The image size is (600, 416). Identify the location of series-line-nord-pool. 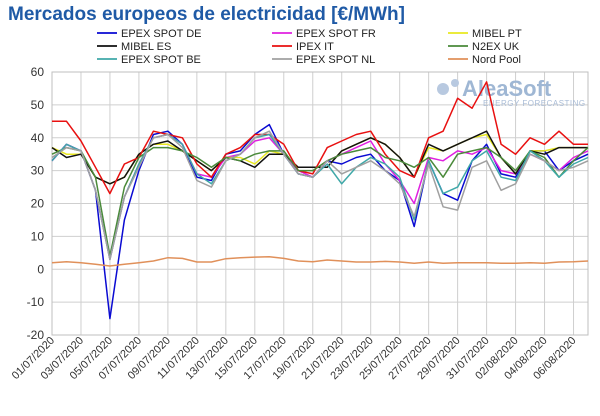
(320, 261).